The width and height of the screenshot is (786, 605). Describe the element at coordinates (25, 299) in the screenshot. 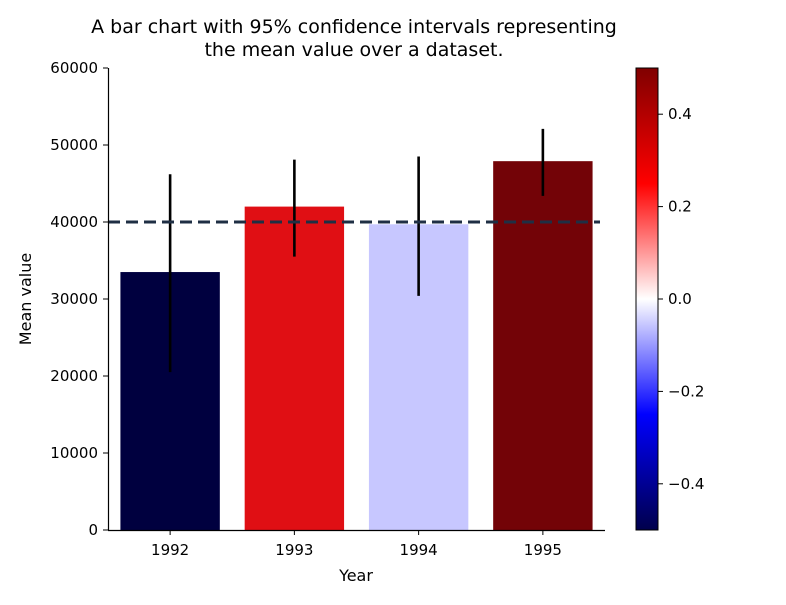

I see `y-axis-label: Mean value` at that location.